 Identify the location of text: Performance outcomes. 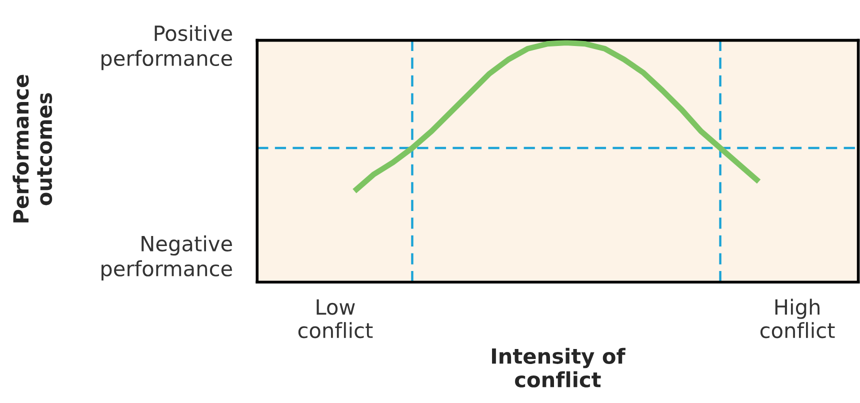
(32, 148).